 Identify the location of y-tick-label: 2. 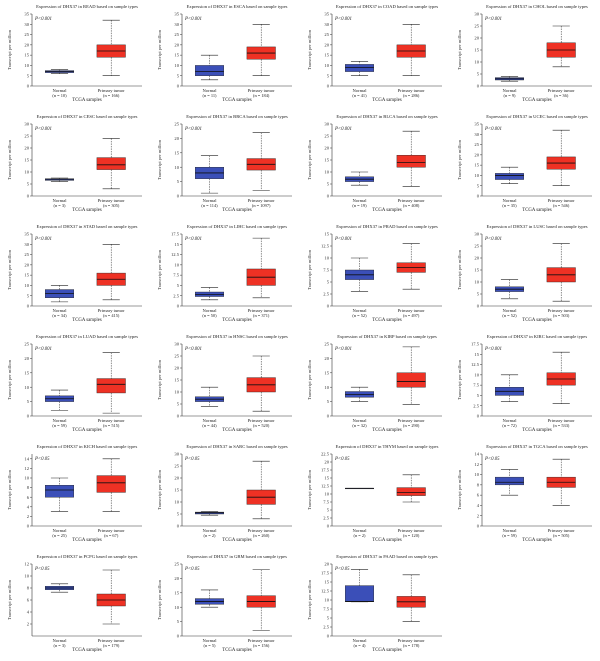
(28, 516).